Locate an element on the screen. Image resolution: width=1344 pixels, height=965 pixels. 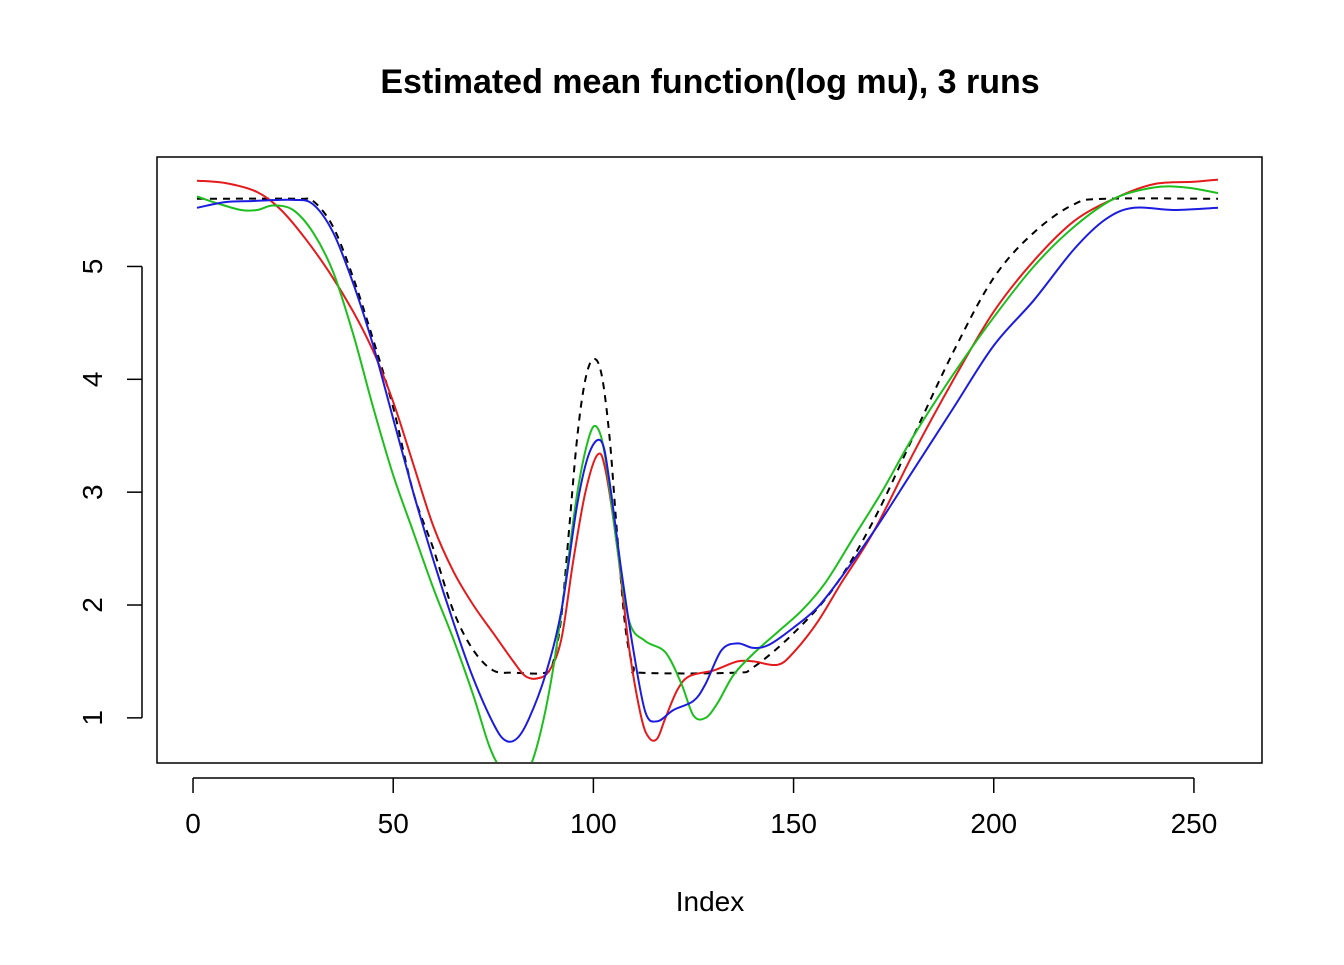
y-tick-label: 3 is located at coordinates (92, 492).